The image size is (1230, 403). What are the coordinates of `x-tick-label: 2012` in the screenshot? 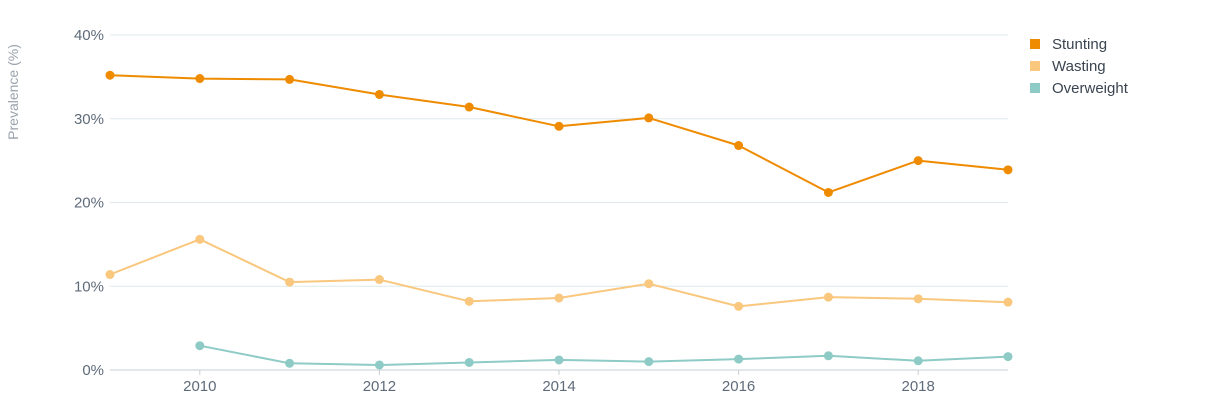 It's located at (379, 386).